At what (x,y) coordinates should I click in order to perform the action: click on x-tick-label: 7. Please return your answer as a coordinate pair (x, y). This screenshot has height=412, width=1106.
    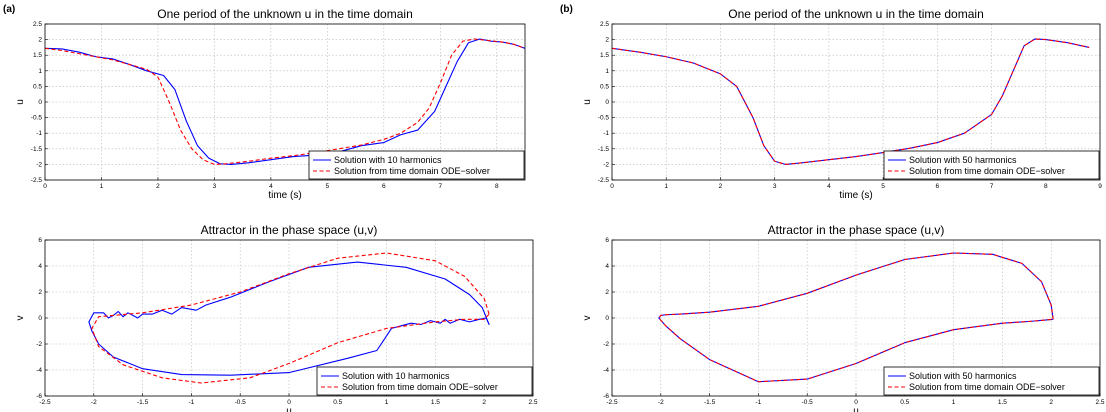
    Looking at the image, I should click on (440, 186).